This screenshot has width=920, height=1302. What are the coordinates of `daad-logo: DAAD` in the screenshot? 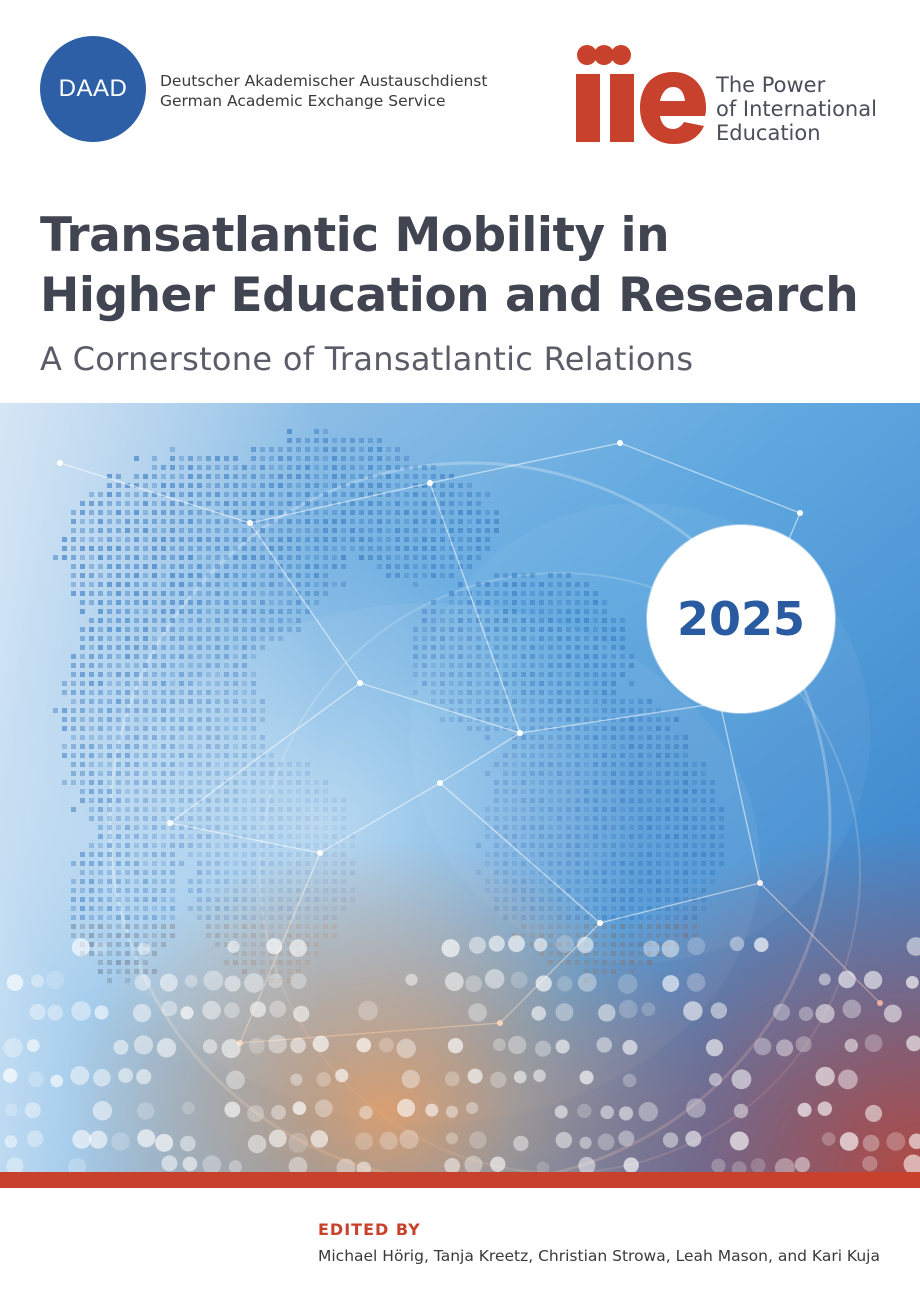 It's located at (93, 89).